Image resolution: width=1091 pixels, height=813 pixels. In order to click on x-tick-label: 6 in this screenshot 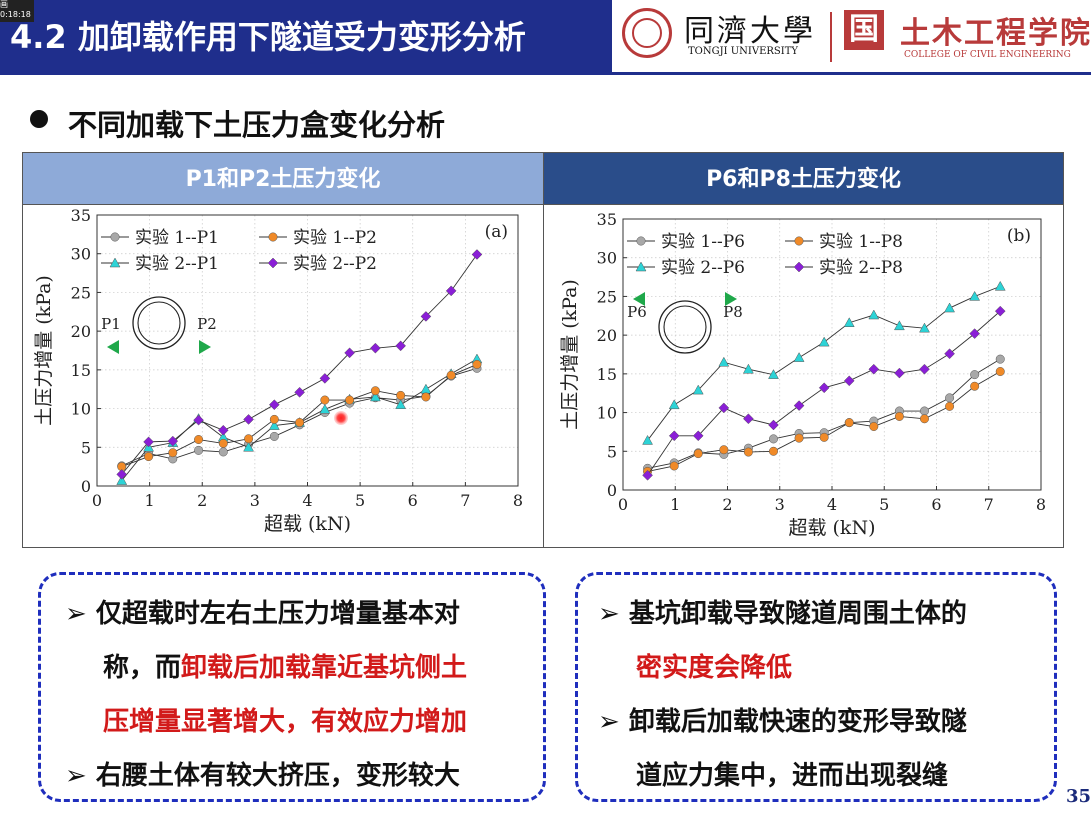, I will do `click(413, 500)`.